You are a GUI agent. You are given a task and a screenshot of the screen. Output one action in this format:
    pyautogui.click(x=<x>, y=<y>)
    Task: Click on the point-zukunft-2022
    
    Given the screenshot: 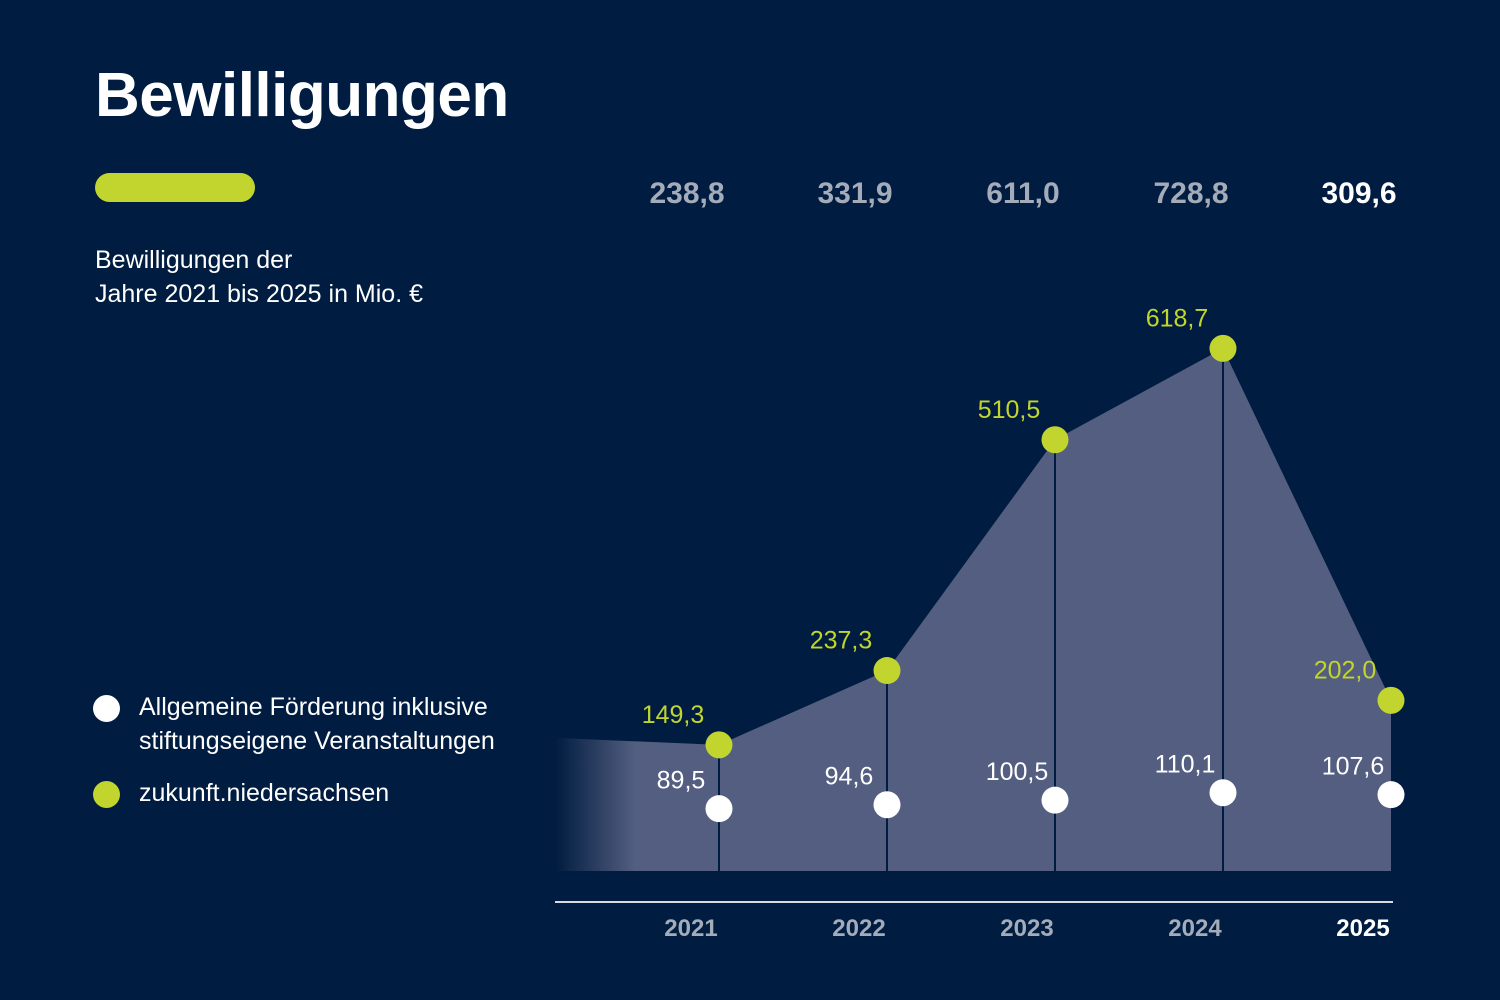 What is the action you would take?
    pyautogui.click(x=887, y=671)
    